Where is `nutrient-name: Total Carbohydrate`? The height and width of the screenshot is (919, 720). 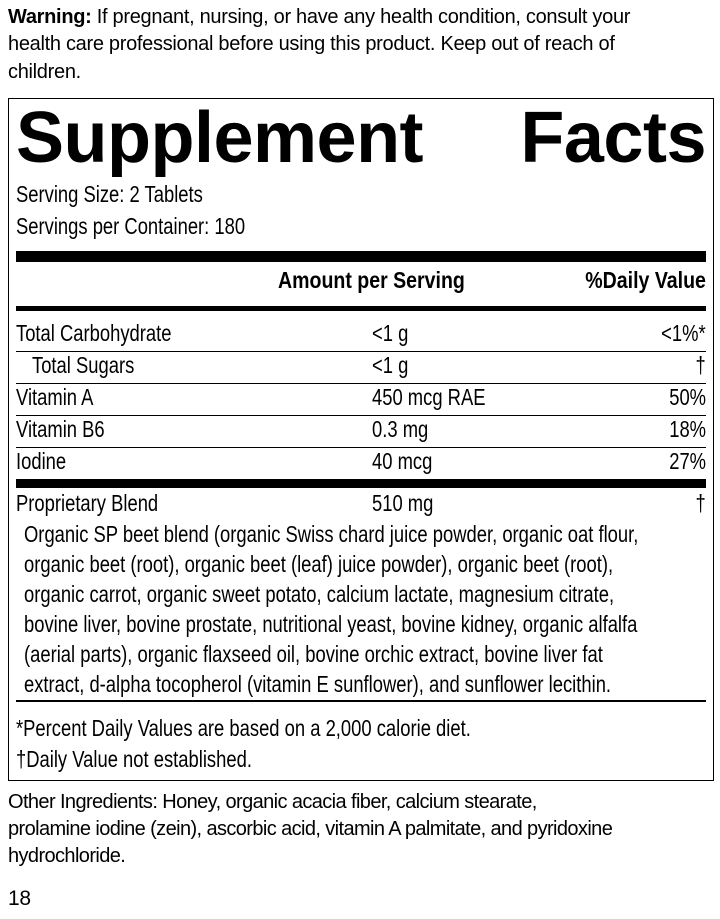
nutrient-name: Total Carbohydrate is located at coordinates (94, 333).